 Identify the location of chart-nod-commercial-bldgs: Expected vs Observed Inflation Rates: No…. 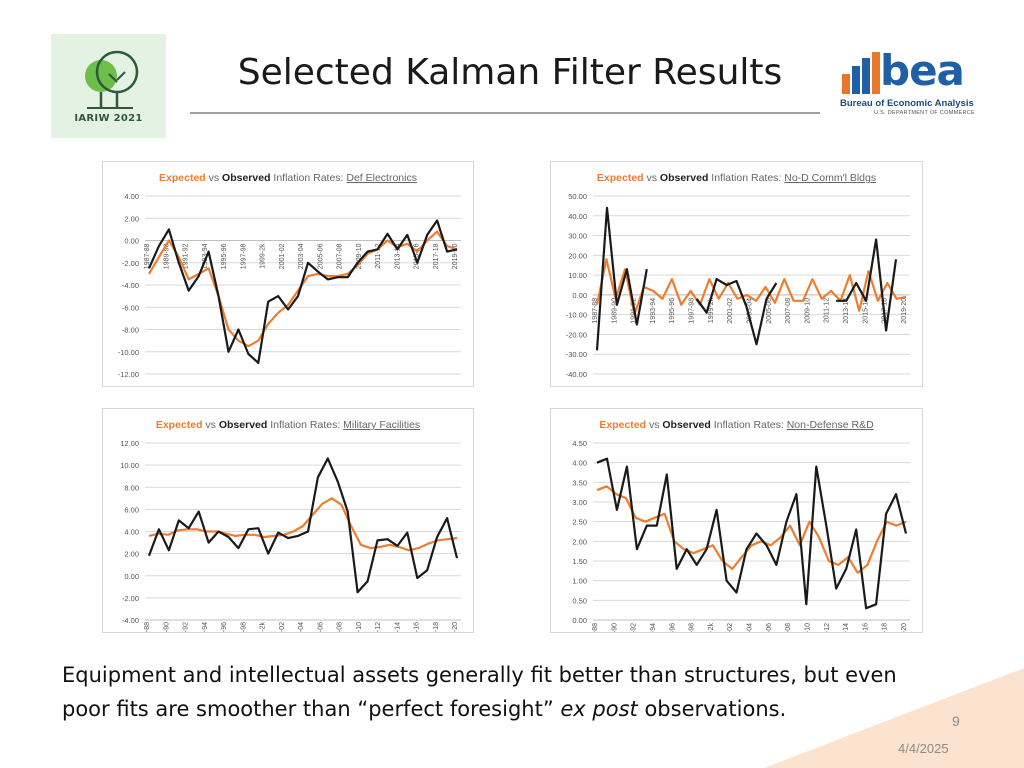
(738, 275).